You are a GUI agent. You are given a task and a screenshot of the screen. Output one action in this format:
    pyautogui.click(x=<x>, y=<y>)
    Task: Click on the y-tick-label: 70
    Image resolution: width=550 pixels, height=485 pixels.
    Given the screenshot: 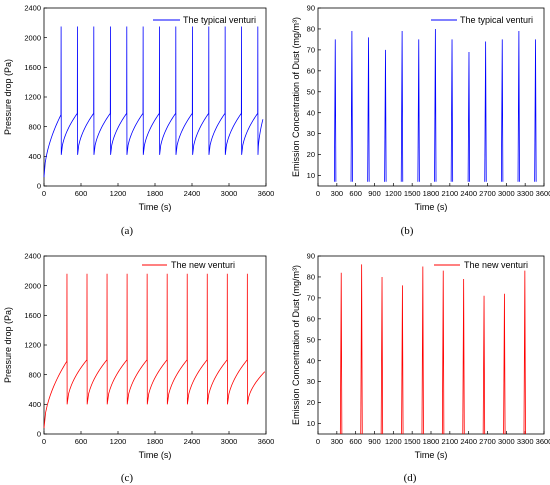 What is the action you would take?
    pyautogui.click(x=311, y=49)
    